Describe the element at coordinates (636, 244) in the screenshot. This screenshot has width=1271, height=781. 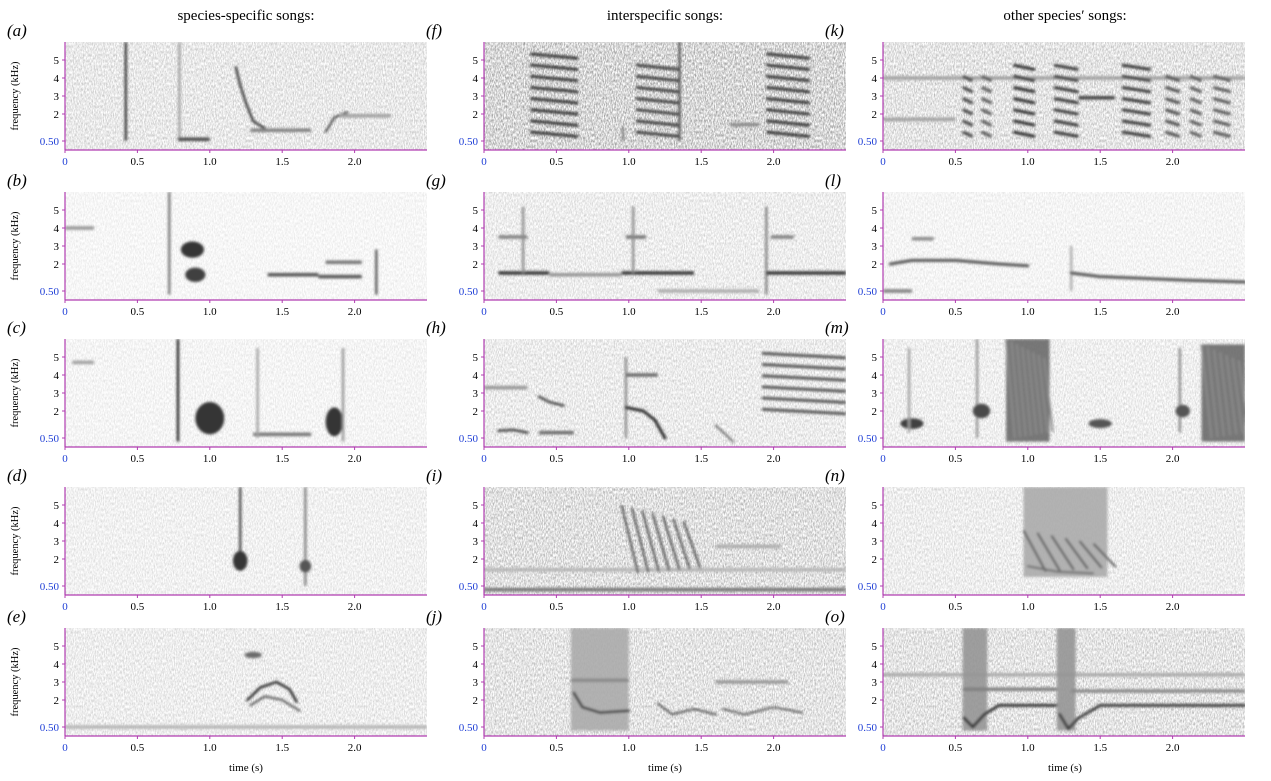
I see `spectrogram-panel: 0.50 2 3 4 5 0 0.5 1.0 1.5 2.0 (g)` at that location.